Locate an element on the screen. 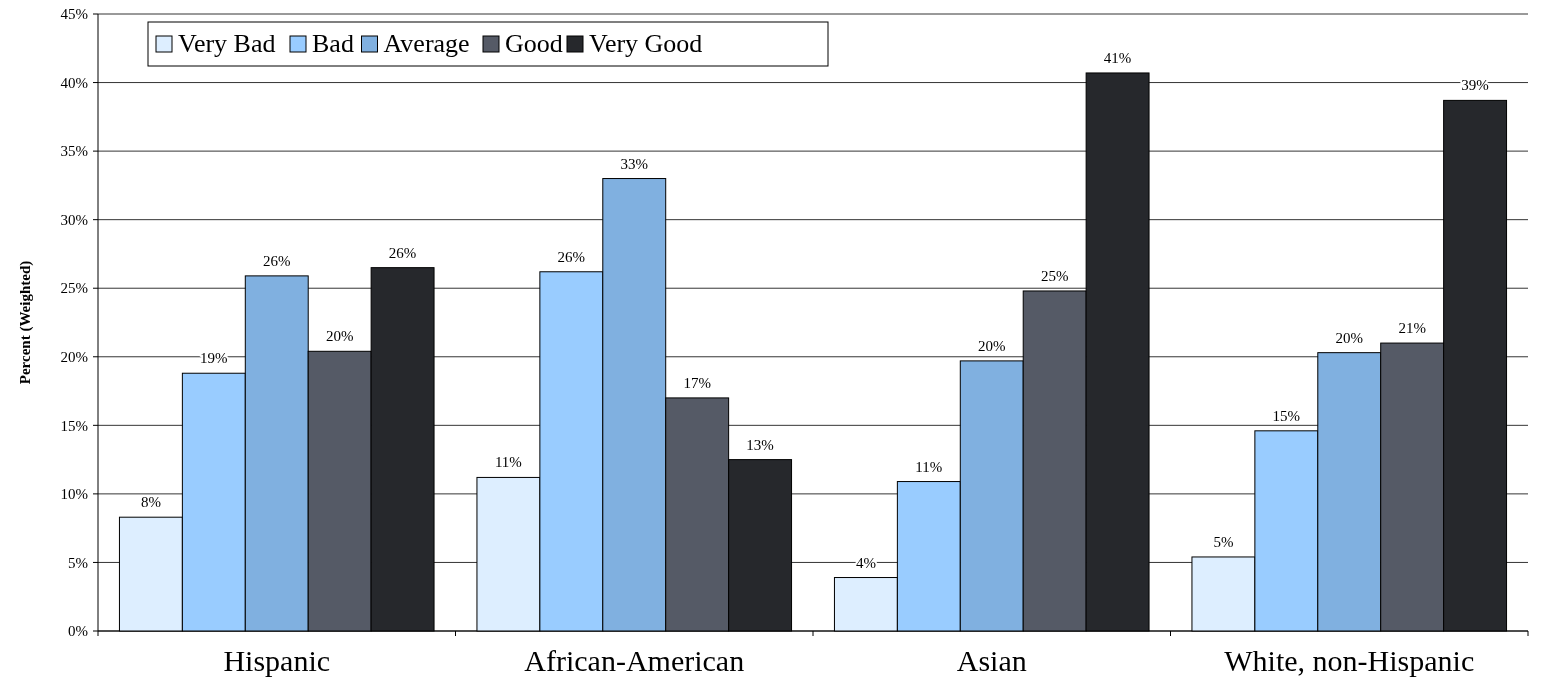 The image size is (1543, 687). y-tick-label: 25% is located at coordinates (74, 288).